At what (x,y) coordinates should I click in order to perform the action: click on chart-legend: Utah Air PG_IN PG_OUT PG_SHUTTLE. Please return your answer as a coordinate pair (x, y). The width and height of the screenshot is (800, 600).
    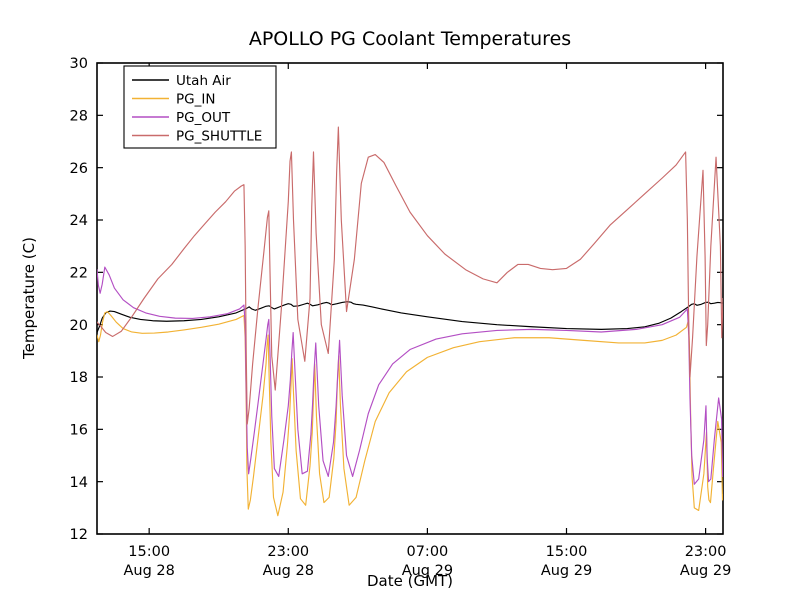
    Looking at the image, I should click on (200, 107).